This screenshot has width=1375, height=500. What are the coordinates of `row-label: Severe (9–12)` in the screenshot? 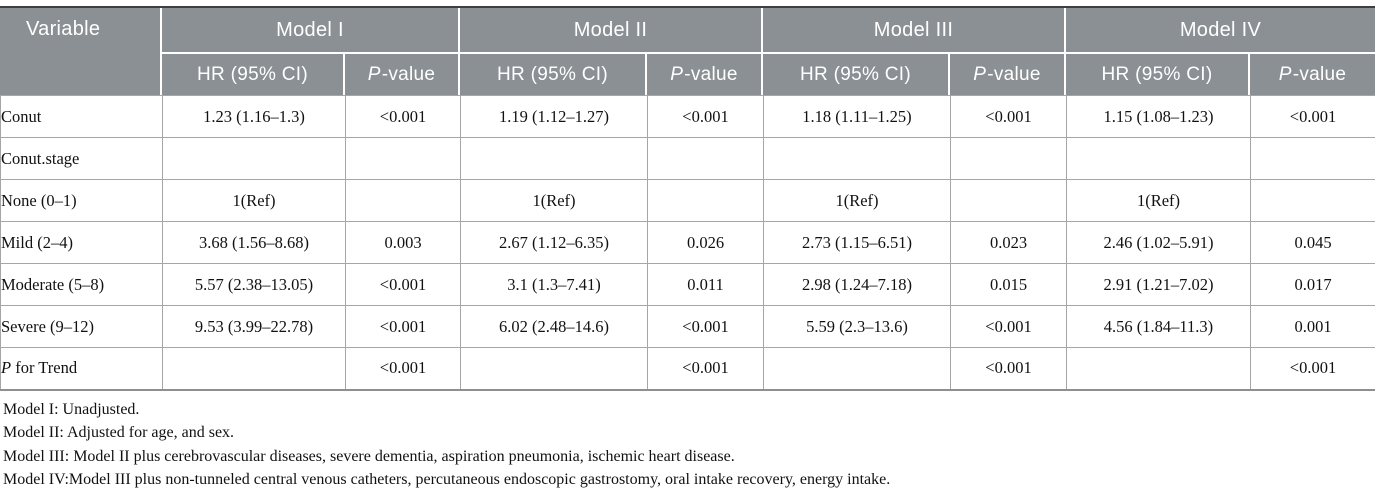 It's located at (81, 326).